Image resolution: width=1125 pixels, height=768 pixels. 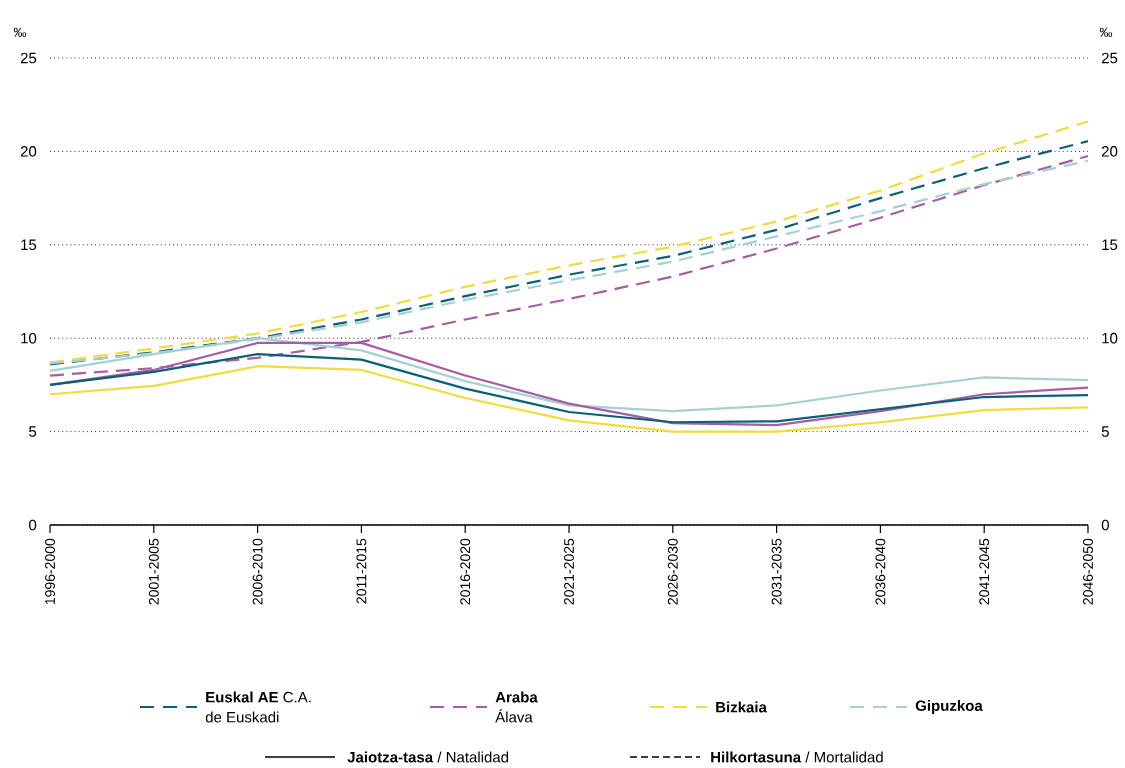 I want to click on x-tick-label: 2041-2045, so click(x=984, y=571).